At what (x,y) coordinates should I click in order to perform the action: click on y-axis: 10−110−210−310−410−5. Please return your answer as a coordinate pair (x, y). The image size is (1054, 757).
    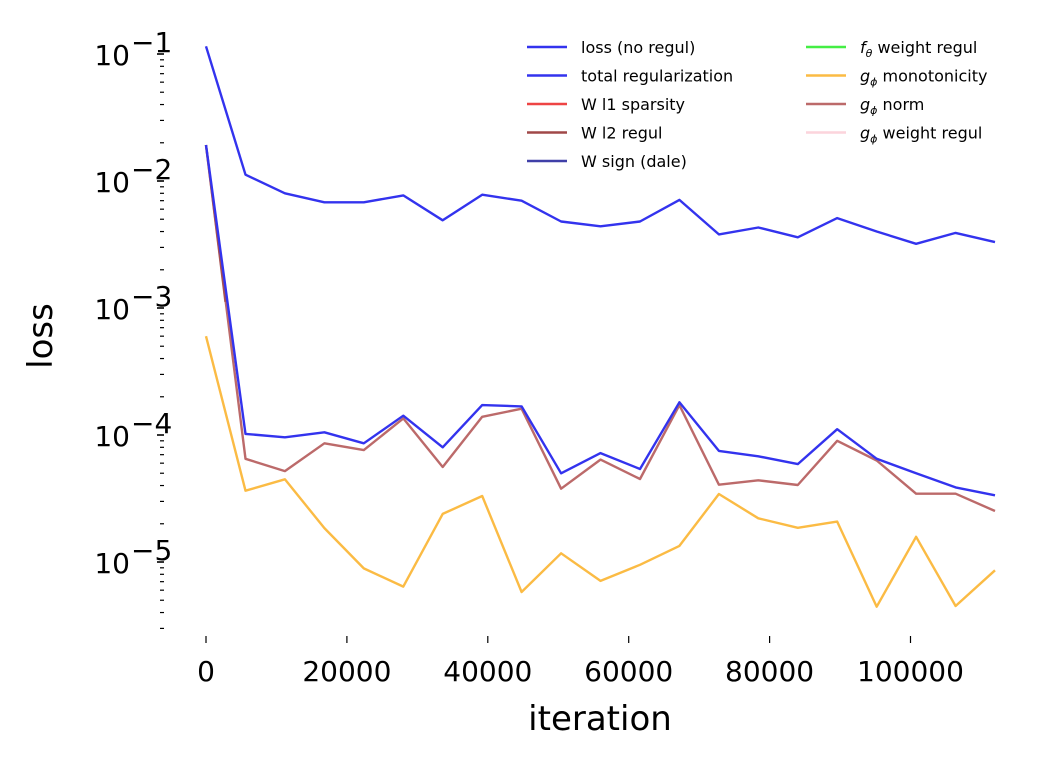
    Looking at the image, I should click on (133, 328).